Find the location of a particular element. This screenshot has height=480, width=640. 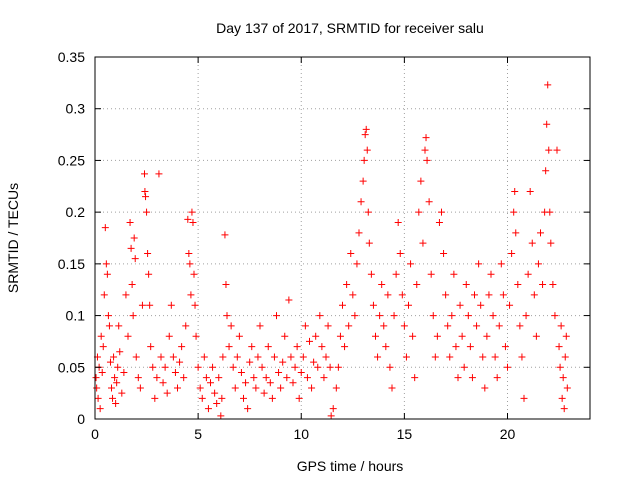

y-tick-label: 0 is located at coordinates (81, 419).